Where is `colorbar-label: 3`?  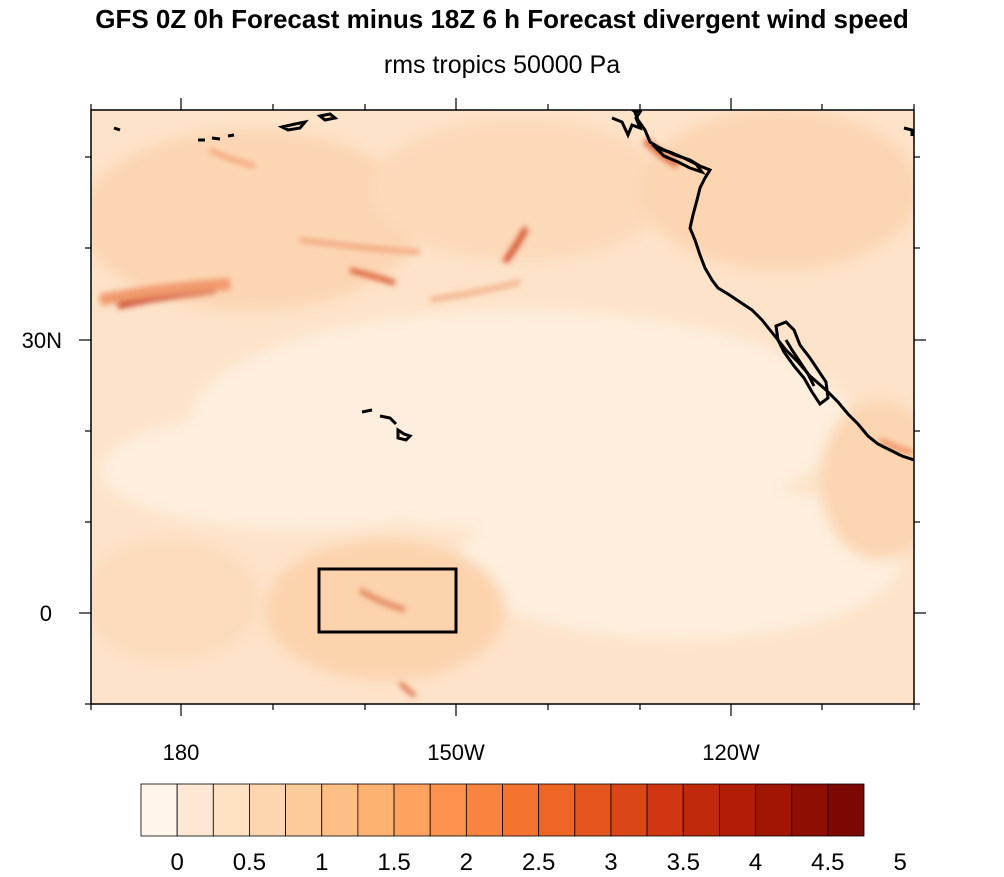 colorbar-label: 3 is located at coordinates (611, 862).